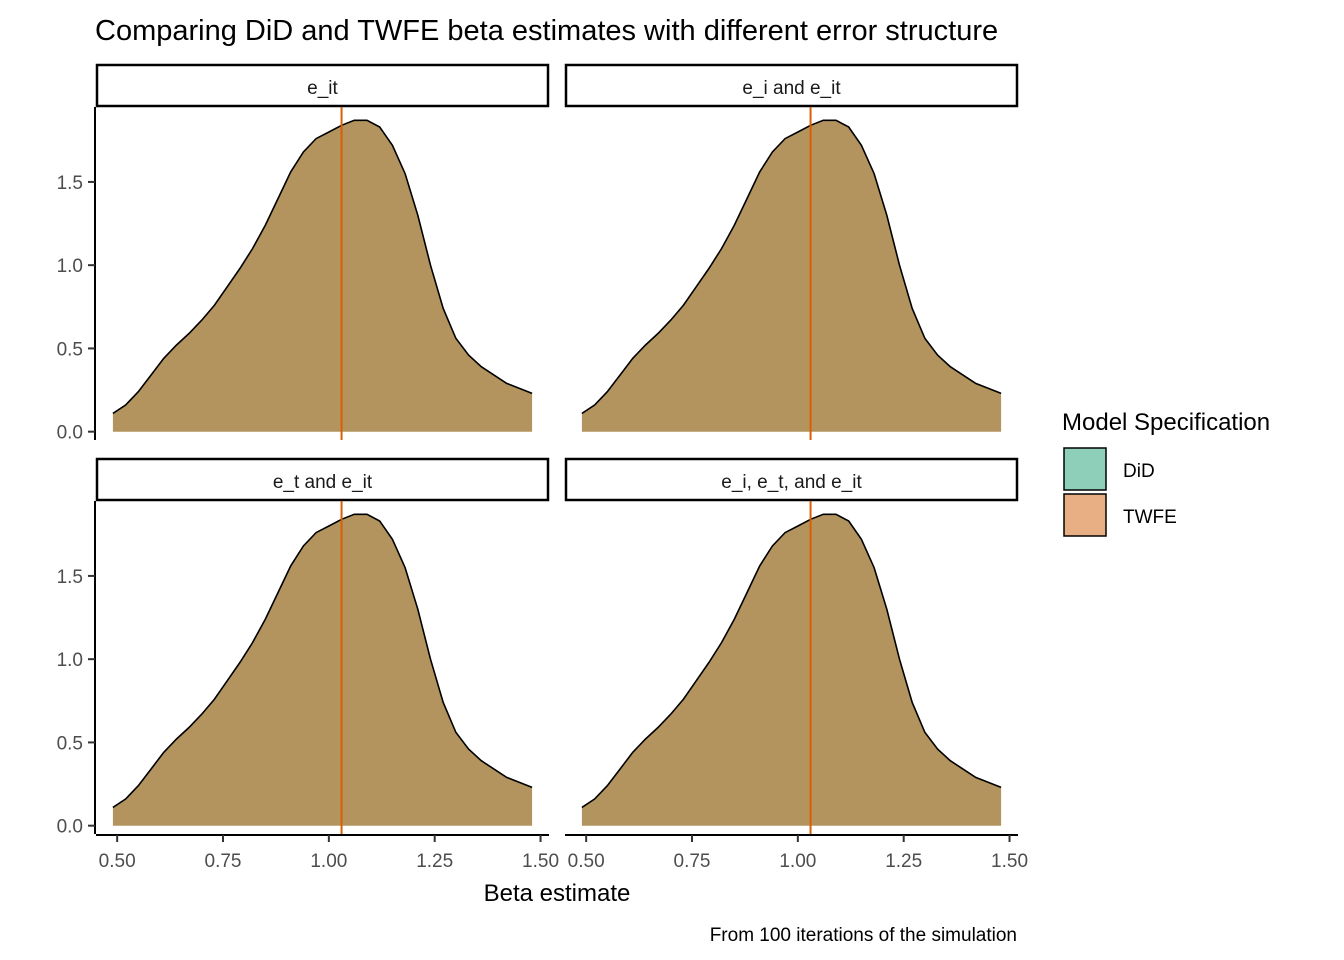 The width and height of the screenshot is (1344, 960). I want to click on facet-strip-label: e_i, e_t, and e_it, so click(791, 482).